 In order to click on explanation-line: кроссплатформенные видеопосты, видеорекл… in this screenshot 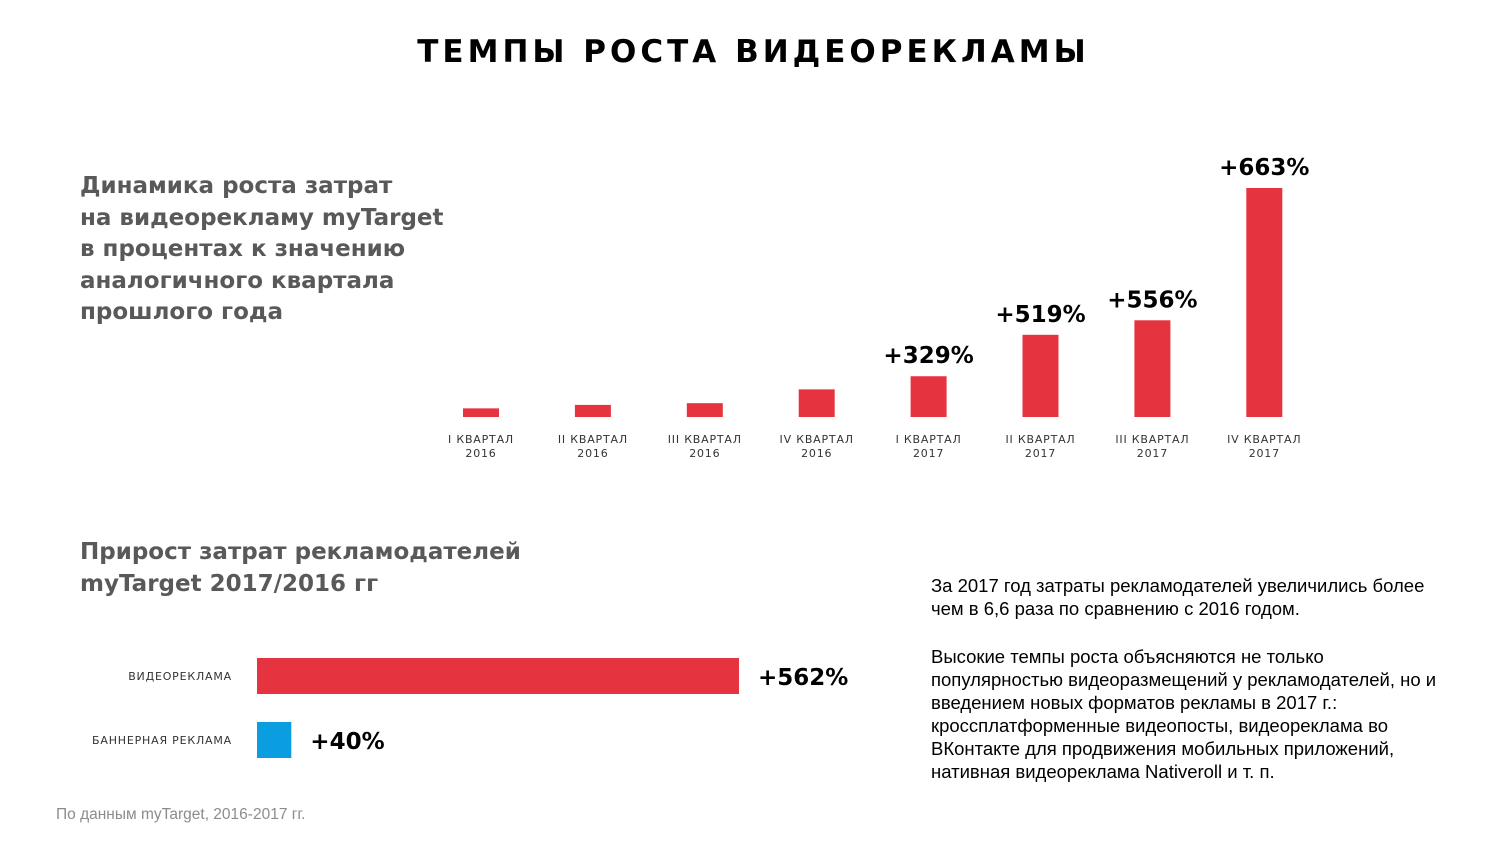, I will do `click(1159, 725)`.